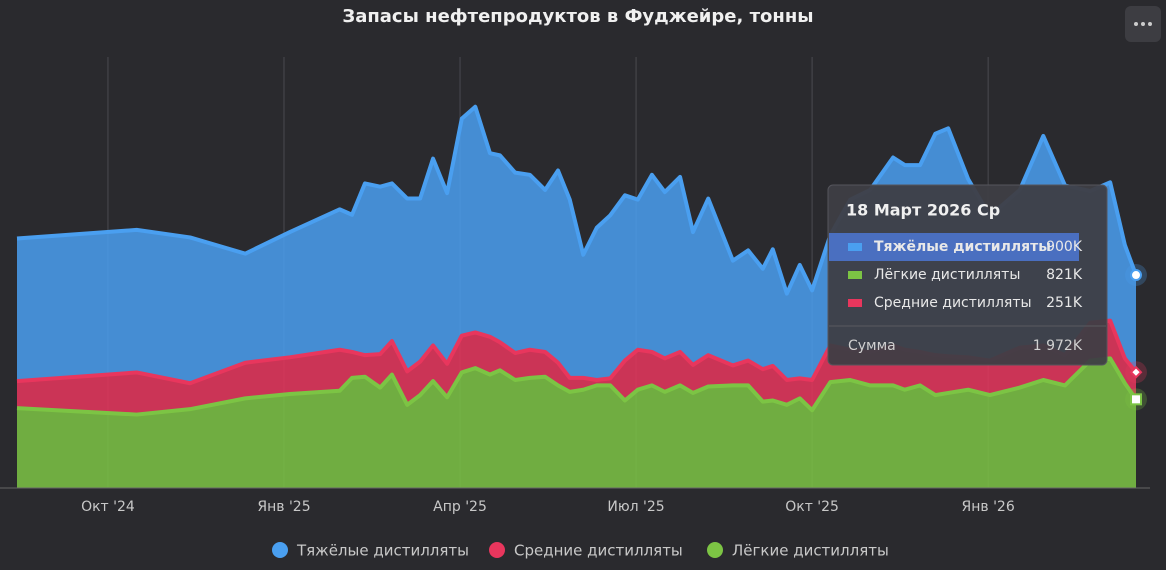  Describe the element at coordinates (1064, 275) in the screenshot. I see `tooltip-value: 821K` at that location.